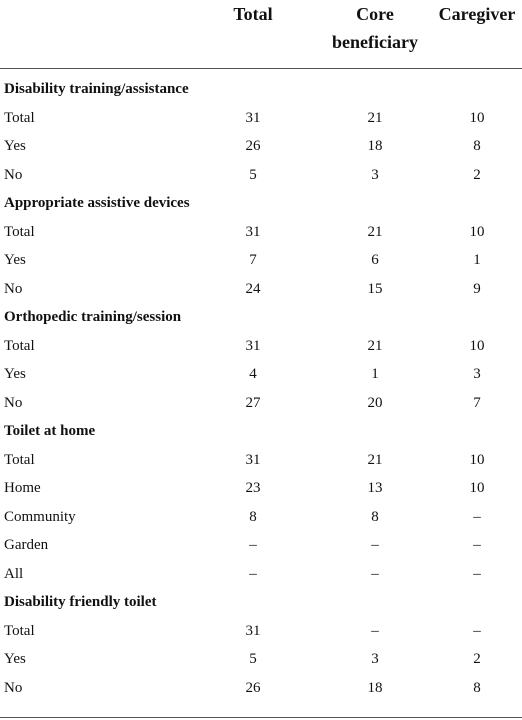  Describe the element at coordinates (26, 545) in the screenshot. I see `row-label: Garden` at that location.